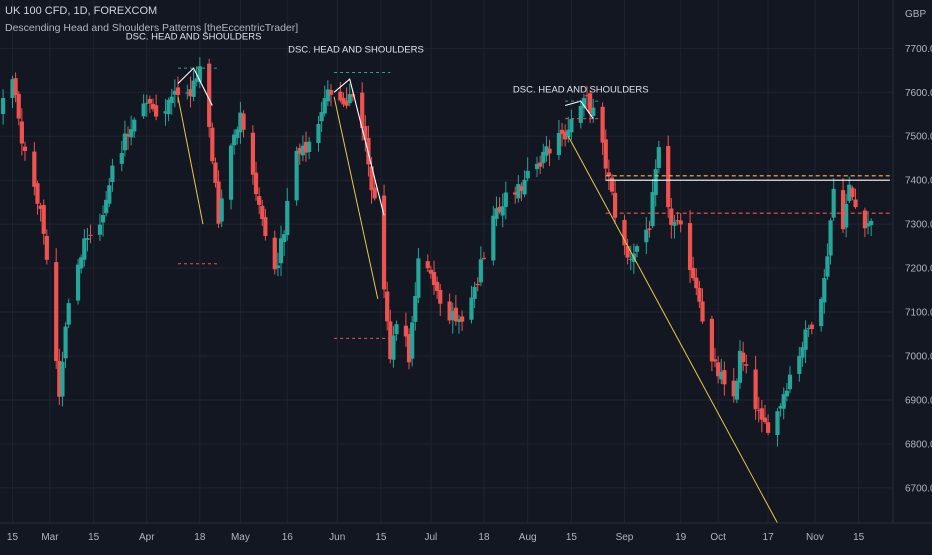  Describe the element at coordinates (466, 536) in the screenshot. I see `time-axis-panel` at that location.